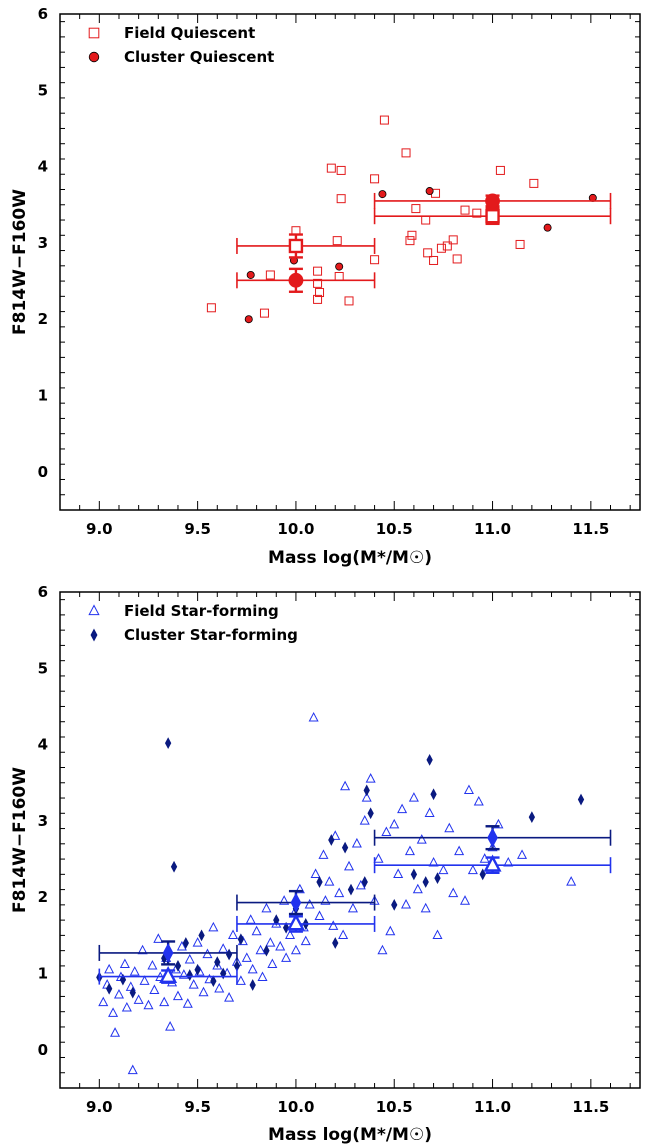 The width and height of the screenshot is (648, 1146). Describe the element at coordinates (43, 319) in the screenshot. I see `y-tick-label: 2` at that location.